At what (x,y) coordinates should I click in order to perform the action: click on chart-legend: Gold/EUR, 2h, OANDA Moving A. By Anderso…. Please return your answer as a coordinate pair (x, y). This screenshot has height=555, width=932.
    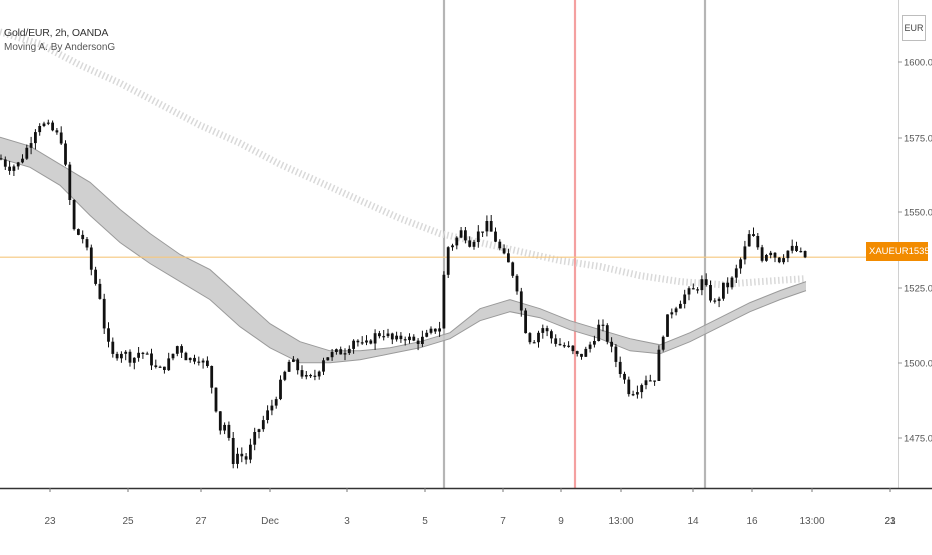
    Looking at the image, I should click on (59, 41).